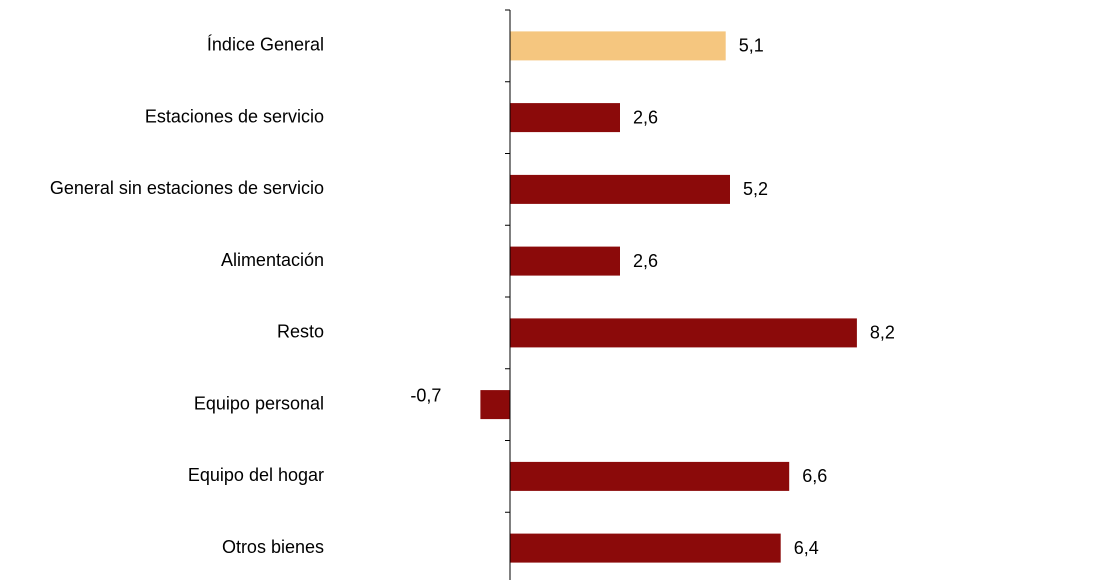 This screenshot has width=1116, height=585. I want to click on value-label: 6,4, so click(806, 548).